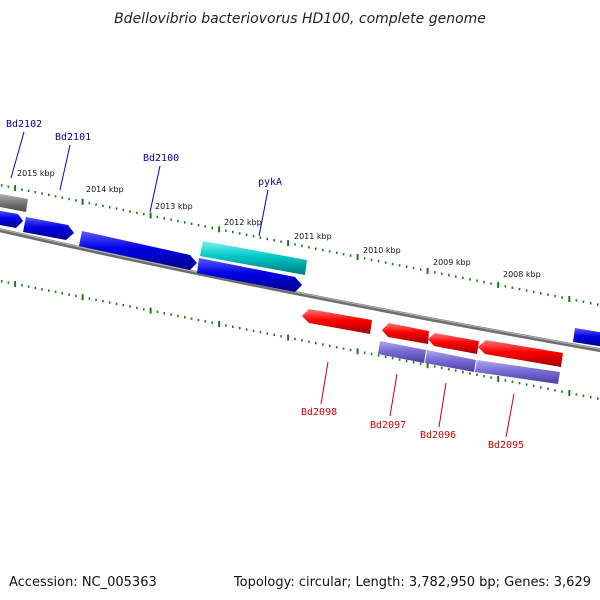  What do you see at coordinates (388, 425) in the screenshot?
I see `gene-label-bd2097: Bd2097` at bounding box center [388, 425].